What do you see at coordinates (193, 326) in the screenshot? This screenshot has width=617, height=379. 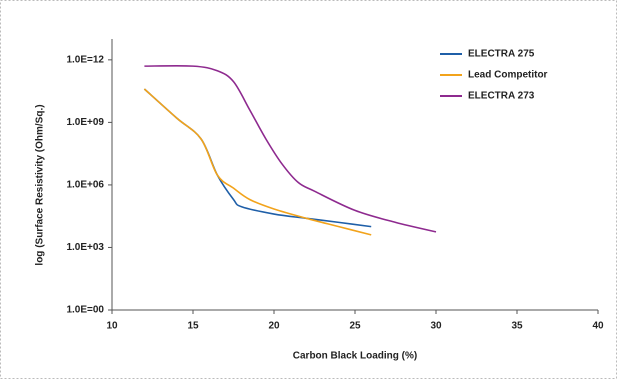 I see `x-tick-label: 15` at bounding box center [193, 326].